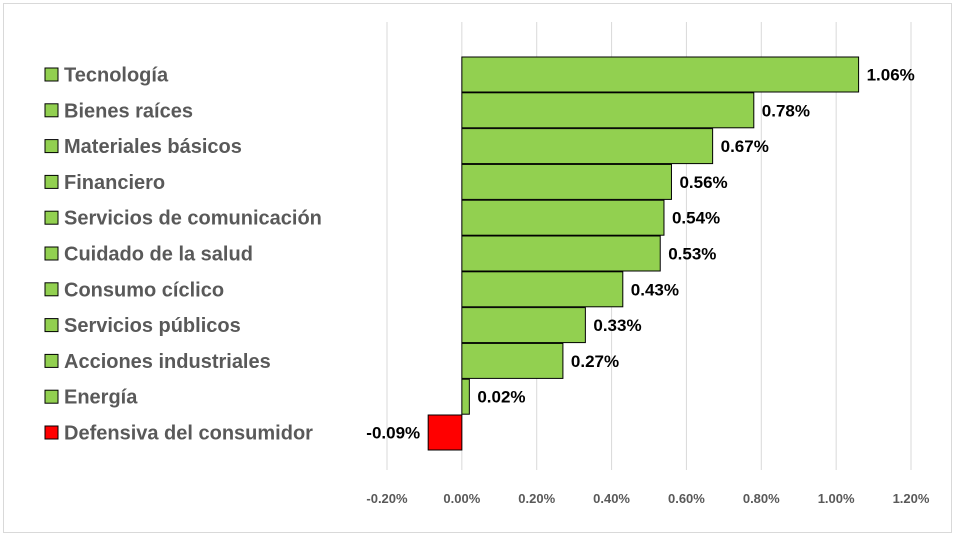 The height and width of the screenshot is (538, 957). I want to click on category-label: Bienes raíces, so click(128, 111).